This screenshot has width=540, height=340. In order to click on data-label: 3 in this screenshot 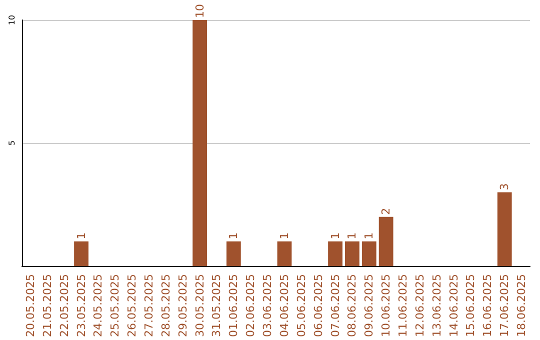, I will do `click(505, 186)`.